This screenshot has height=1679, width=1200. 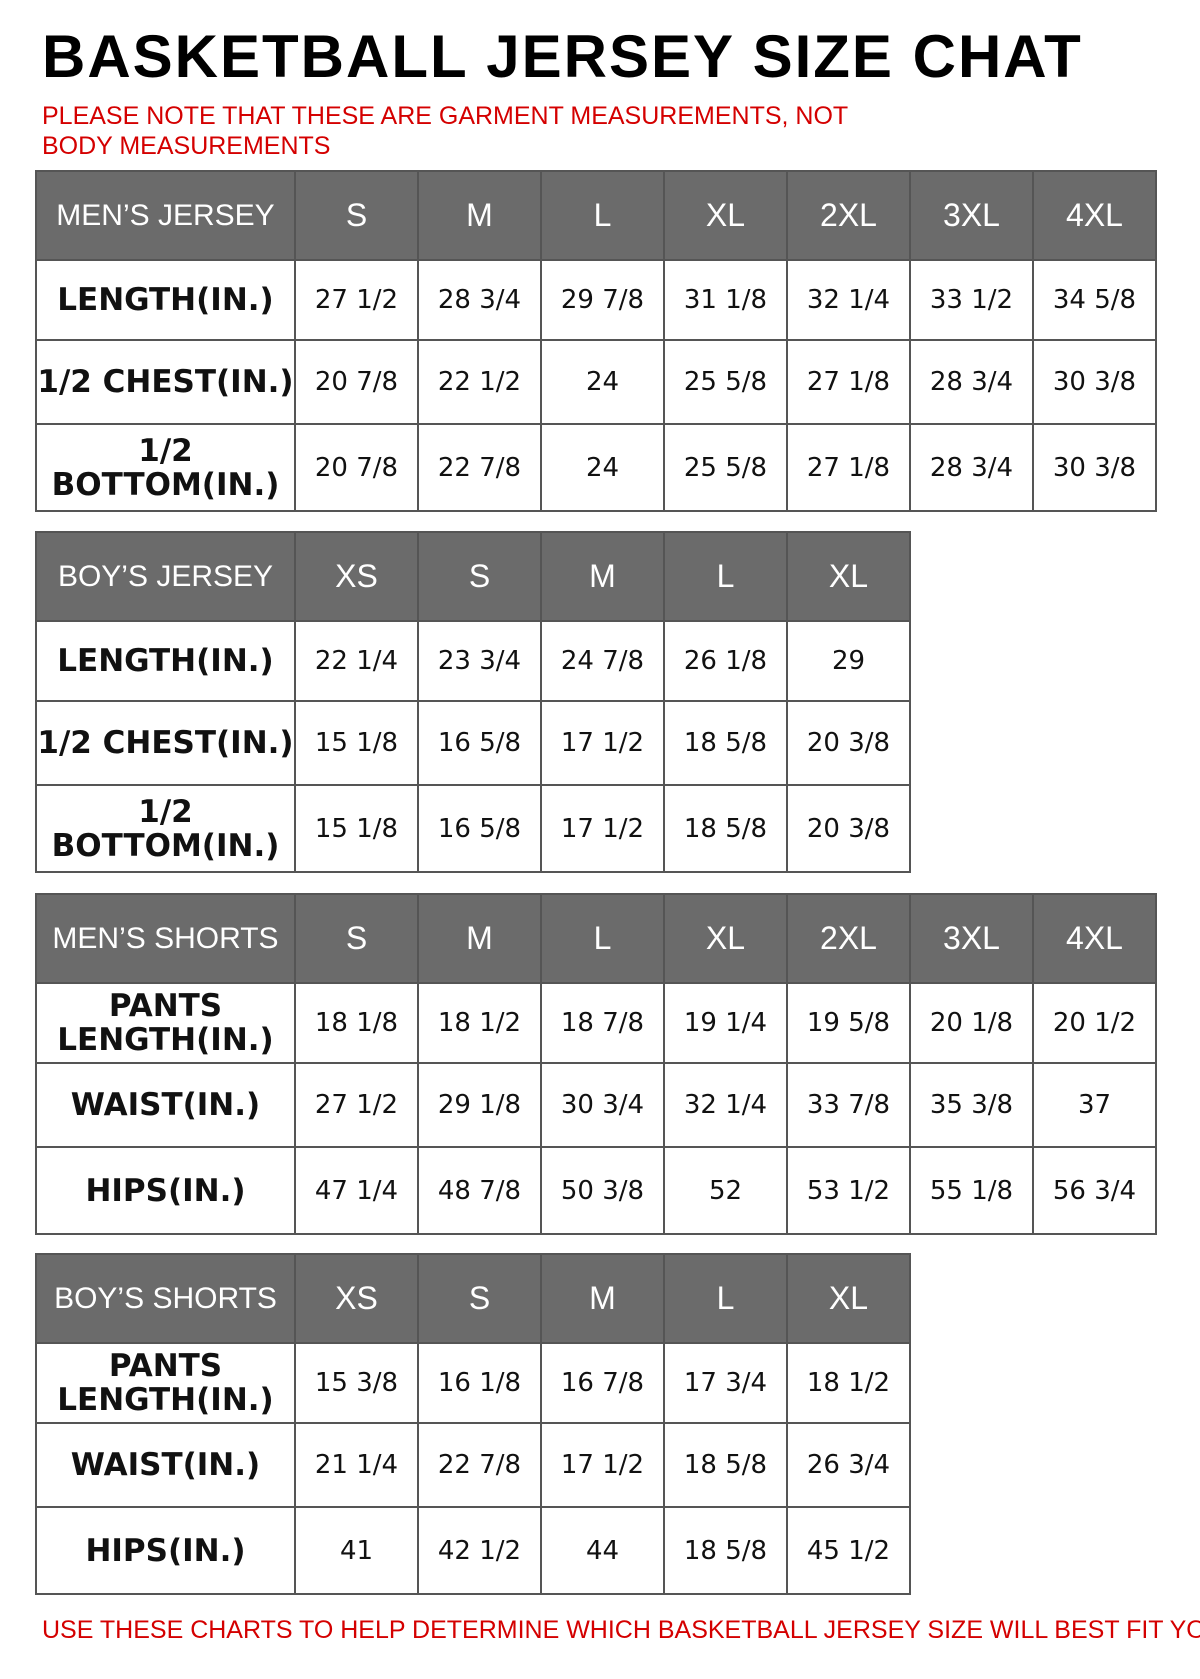 I want to click on measure-value: 45 1/2, so click(x=848, y=1550).